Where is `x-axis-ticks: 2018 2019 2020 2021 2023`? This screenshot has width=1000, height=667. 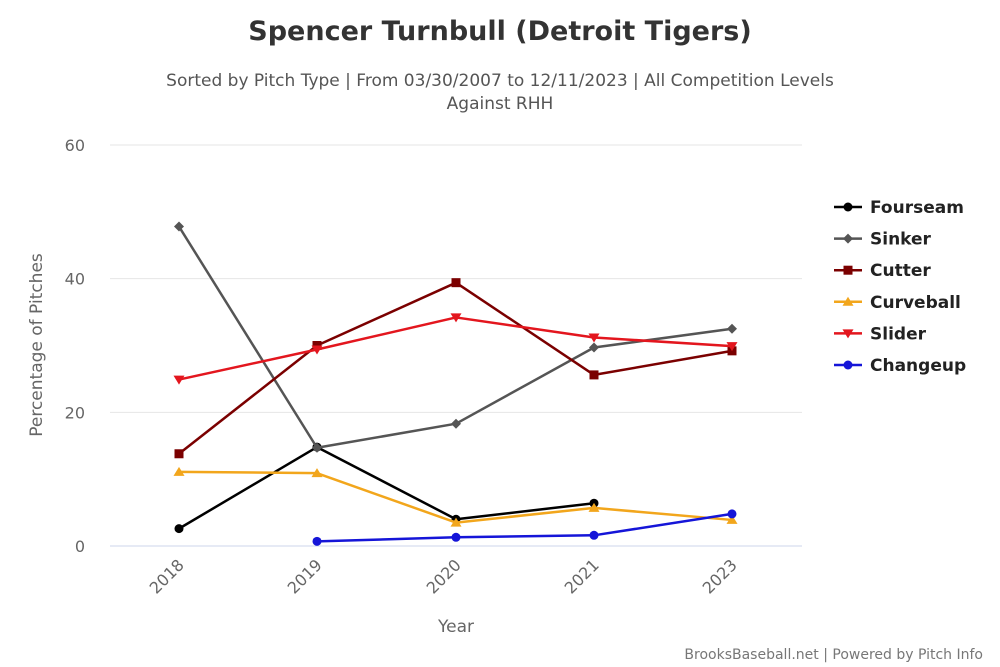
x-axis-ticks: 2018 2019 2020 2021 2023 is located at coordinates (443, 576).